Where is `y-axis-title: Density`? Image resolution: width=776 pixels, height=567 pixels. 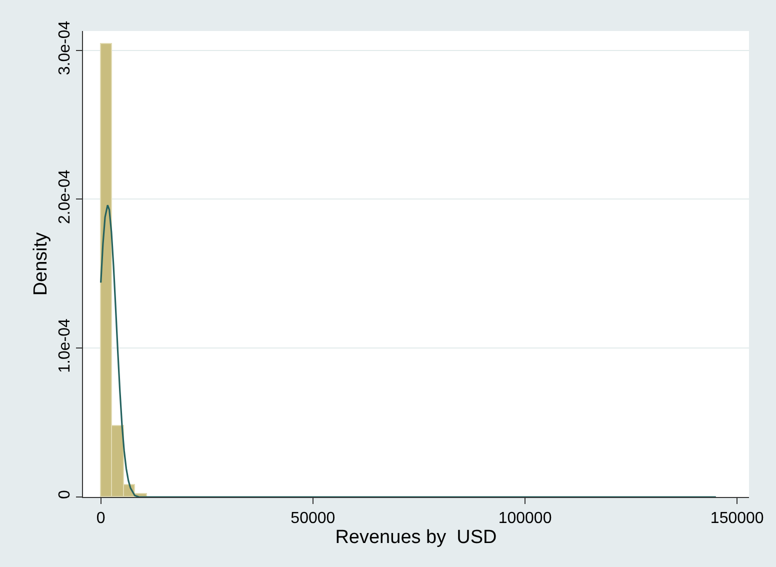 y-axis-title: Density is located at coordinates (41, 264).